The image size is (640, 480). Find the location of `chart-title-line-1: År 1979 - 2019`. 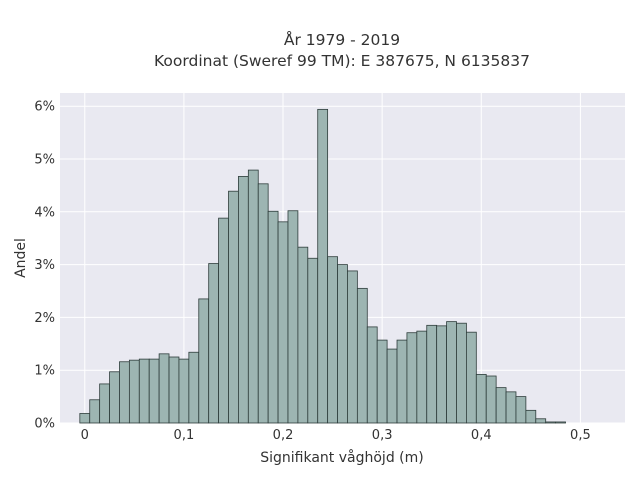

chart-title-line-1: År 1979 - 2019 is located at coordinates (342, 39).